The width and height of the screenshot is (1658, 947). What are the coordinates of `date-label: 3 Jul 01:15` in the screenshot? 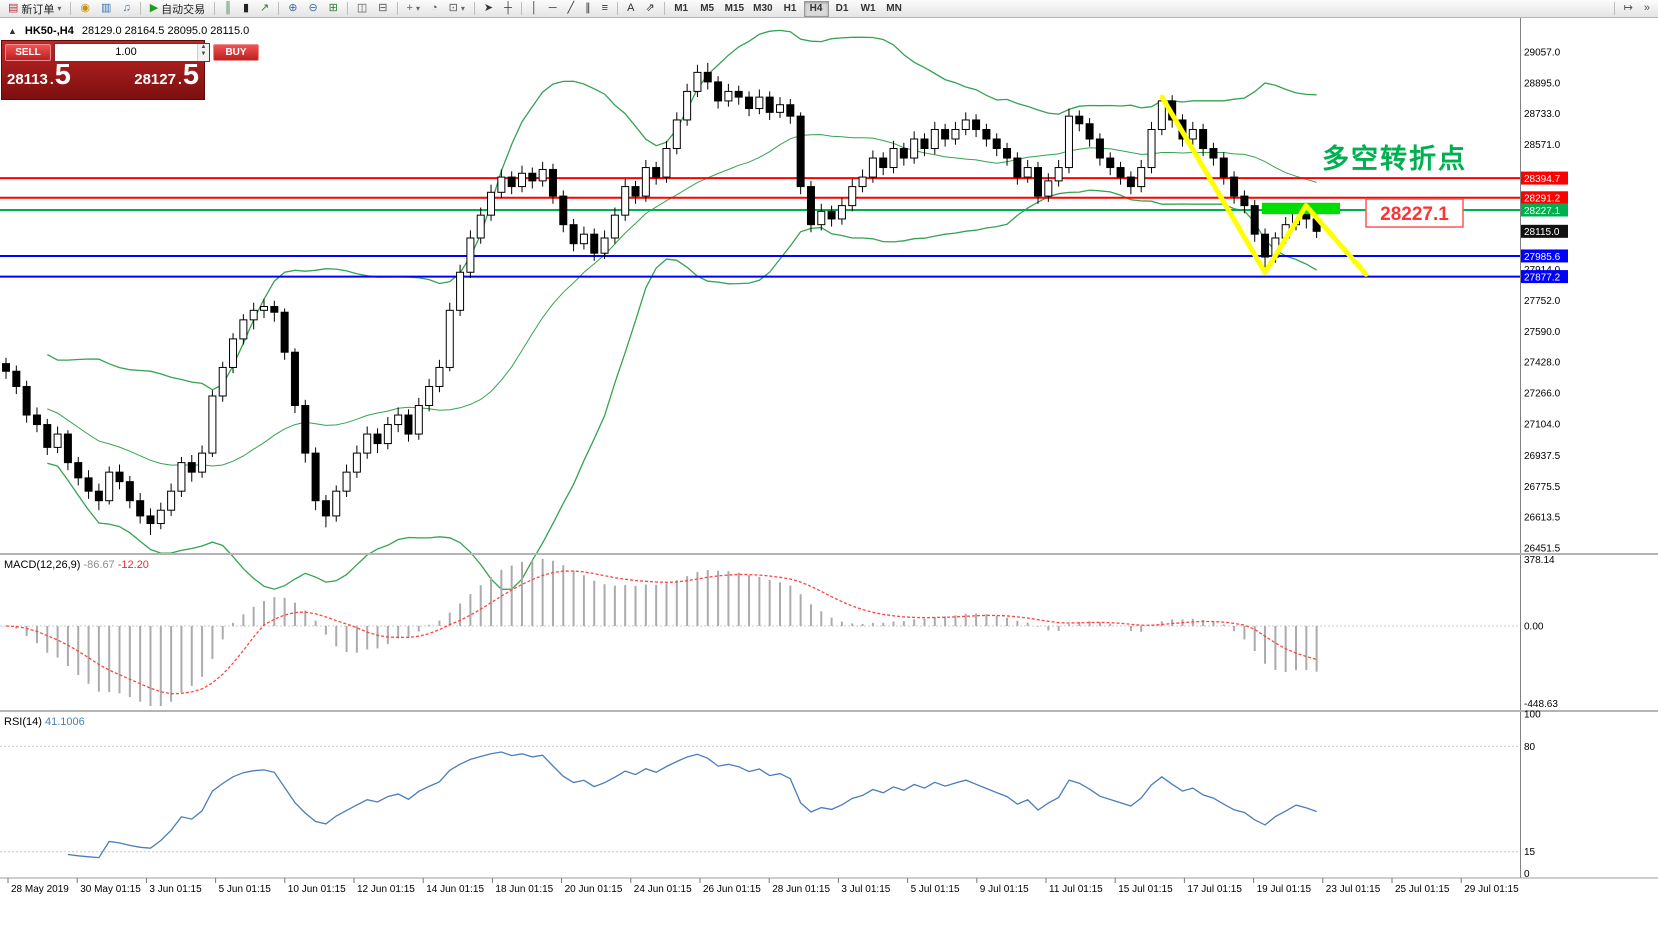 It's located at (865, 889).